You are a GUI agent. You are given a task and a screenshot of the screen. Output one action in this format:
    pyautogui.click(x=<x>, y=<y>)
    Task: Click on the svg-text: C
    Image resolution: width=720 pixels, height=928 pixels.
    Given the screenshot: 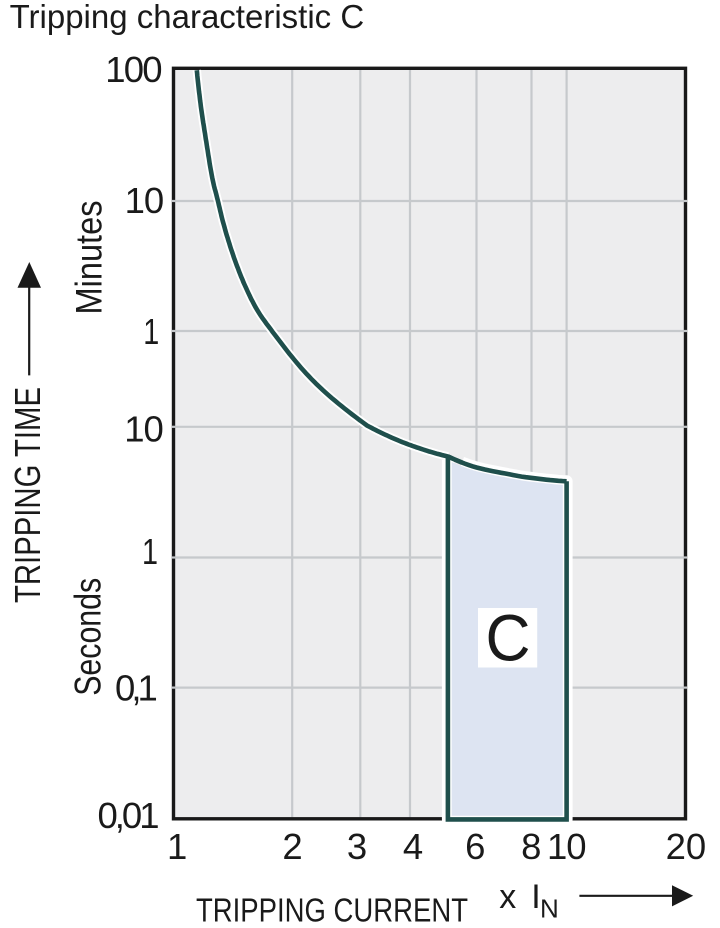 What is the action you would take?
    pyautogui.click(x=508, y=638)
    